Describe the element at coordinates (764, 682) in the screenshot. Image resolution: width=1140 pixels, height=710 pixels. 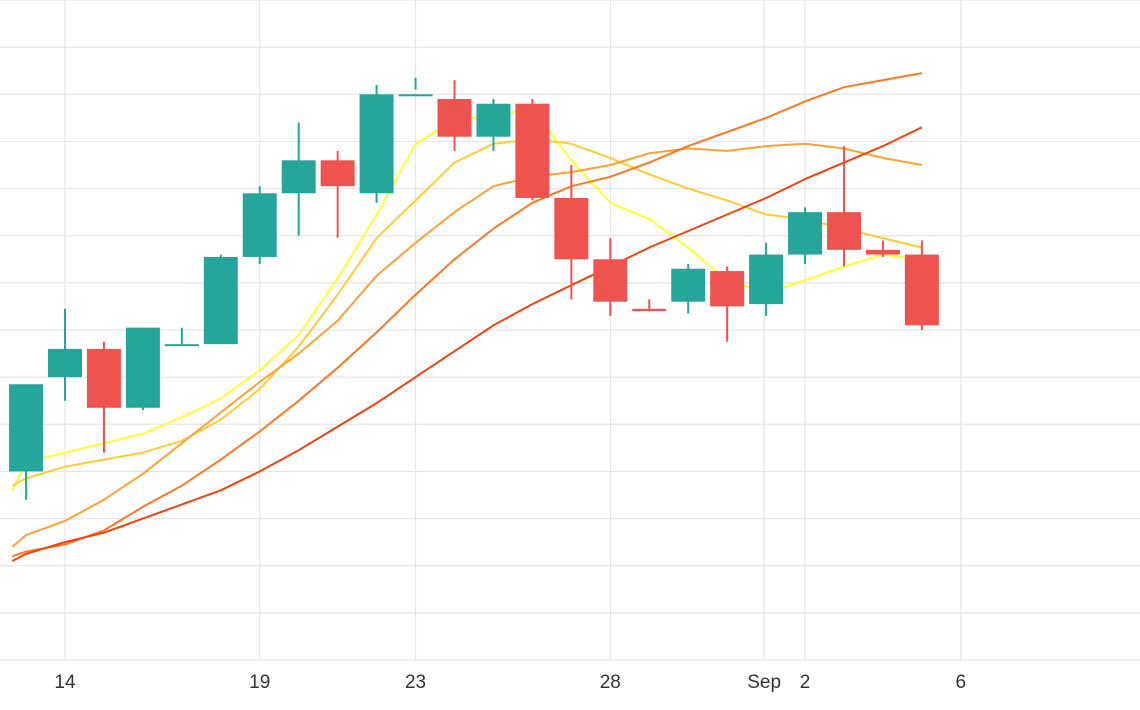
I see `x-tick-label: Sep` at that location.